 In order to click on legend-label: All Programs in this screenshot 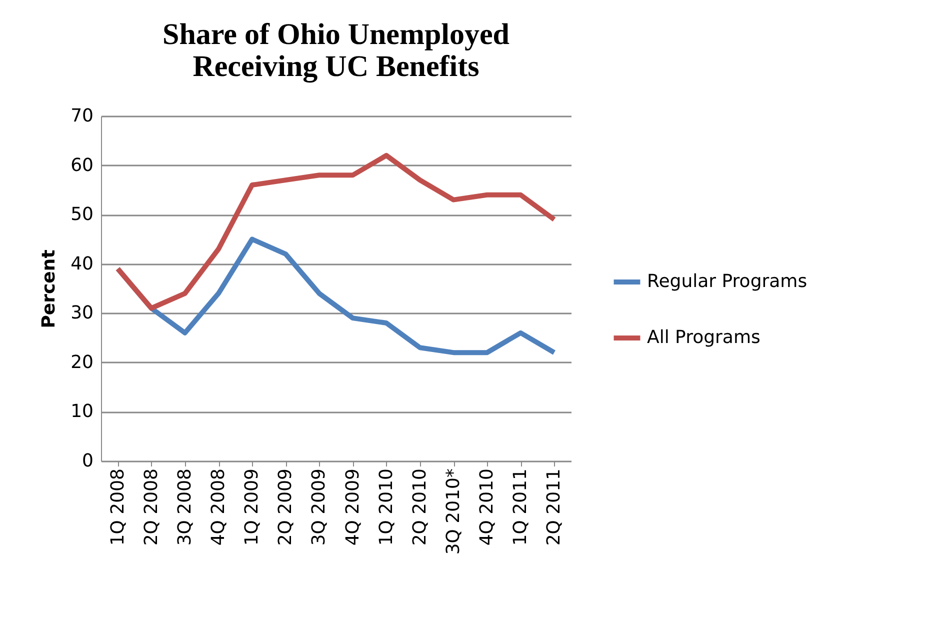, I will do `click(703, 337)`.